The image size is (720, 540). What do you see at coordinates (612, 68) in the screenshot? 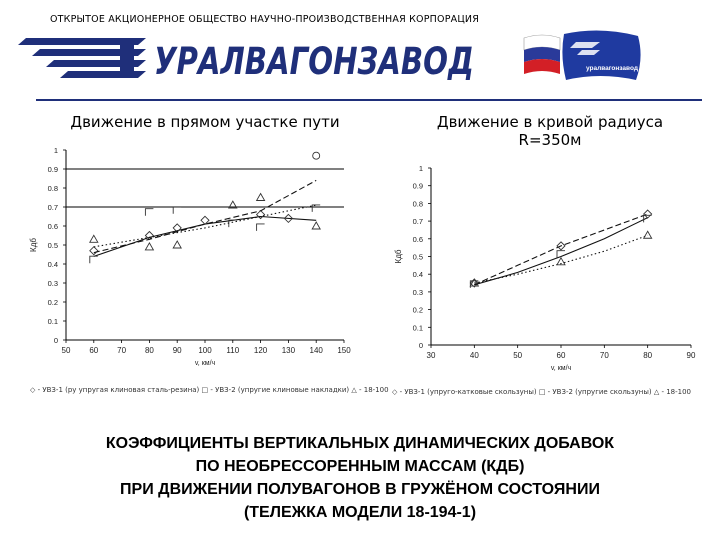
I see `flag-label: уралвагонзавод` at bounding box center [612, 68].